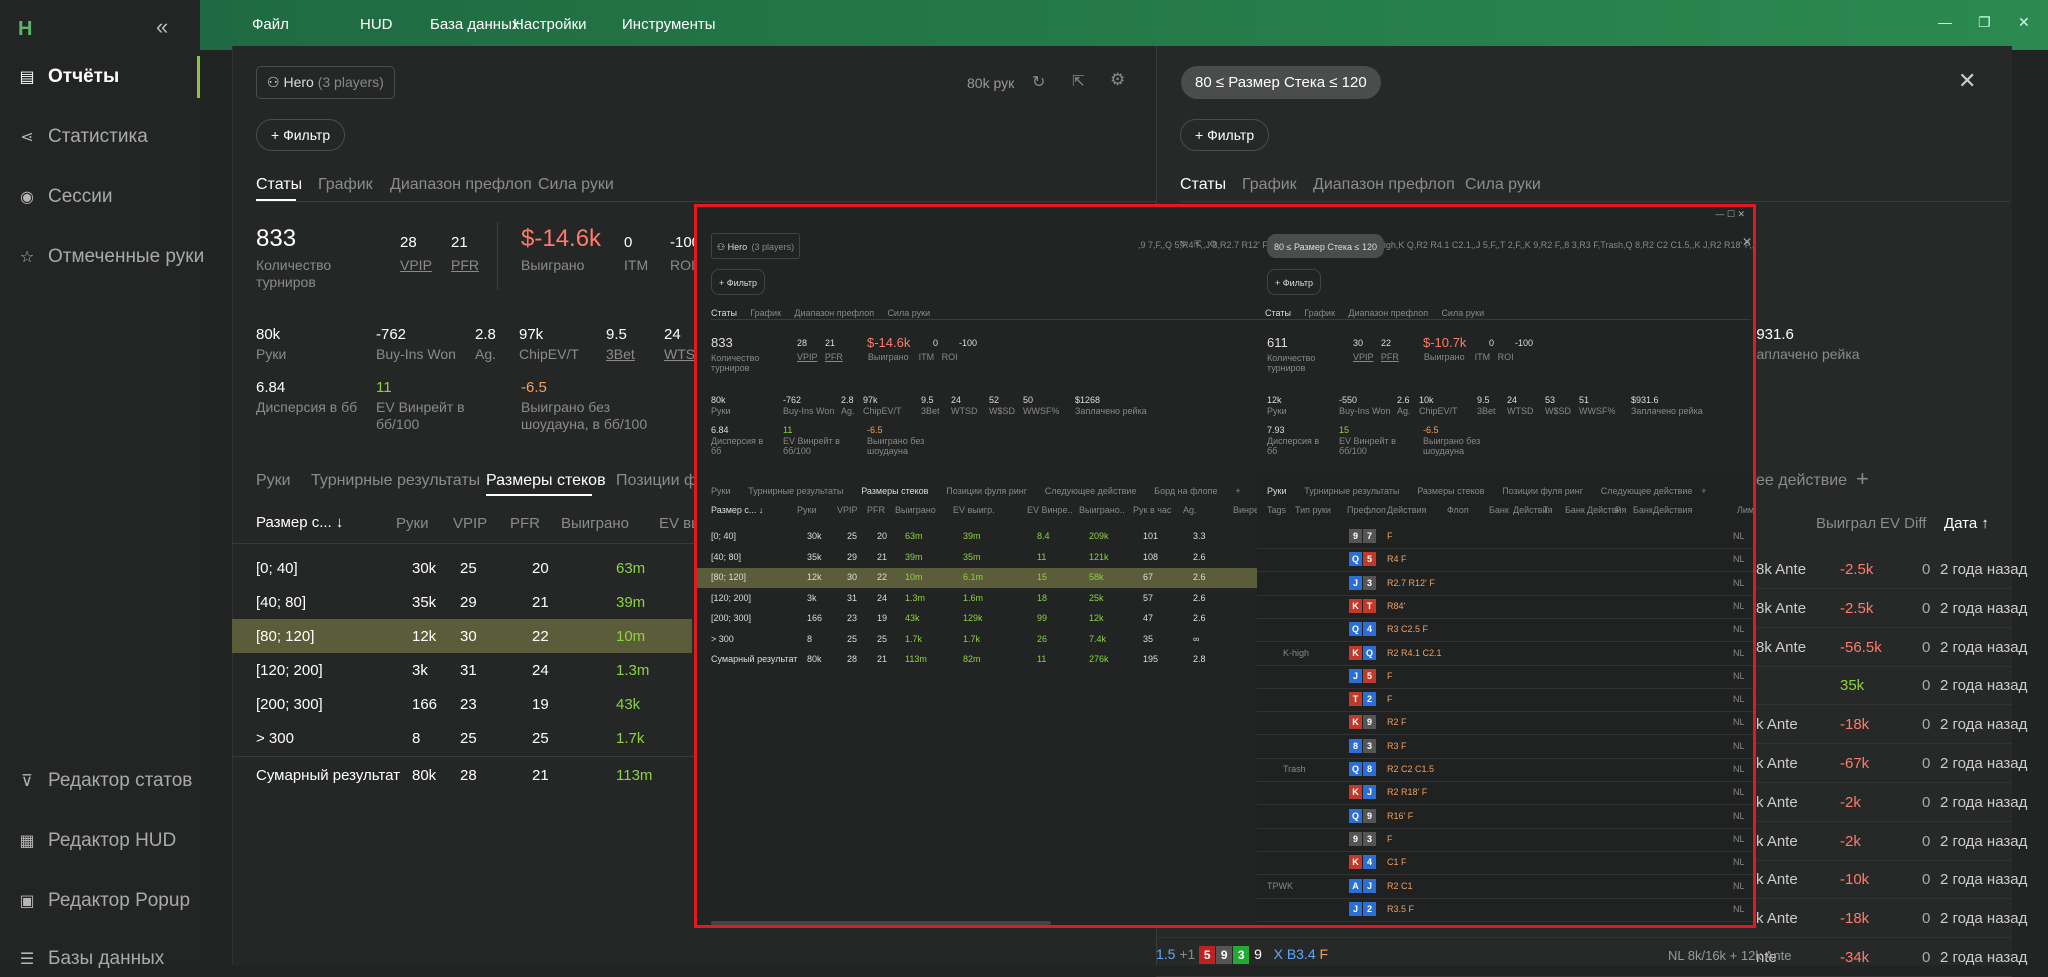  Describe the element at coordinates (576, 184) in the screenshot. I see `tab-hand-strength: Сила руки` at that location.